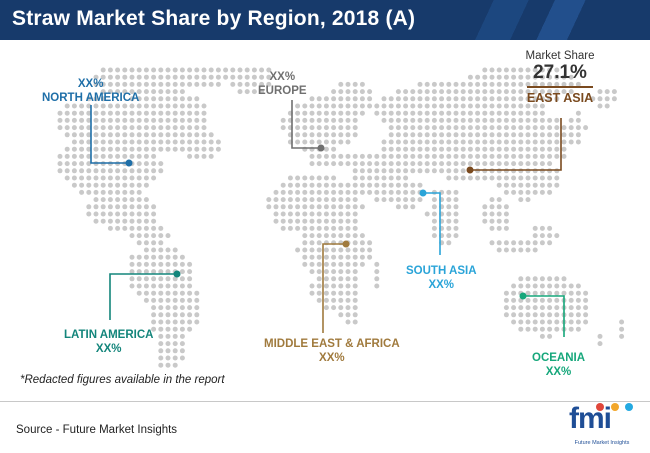 The width and height of the screenshot is (650, 453). What do you see at coordinates (544, 316) in the screenshot?
I see `leader-line-oceania` at bounding box center [544, 316].